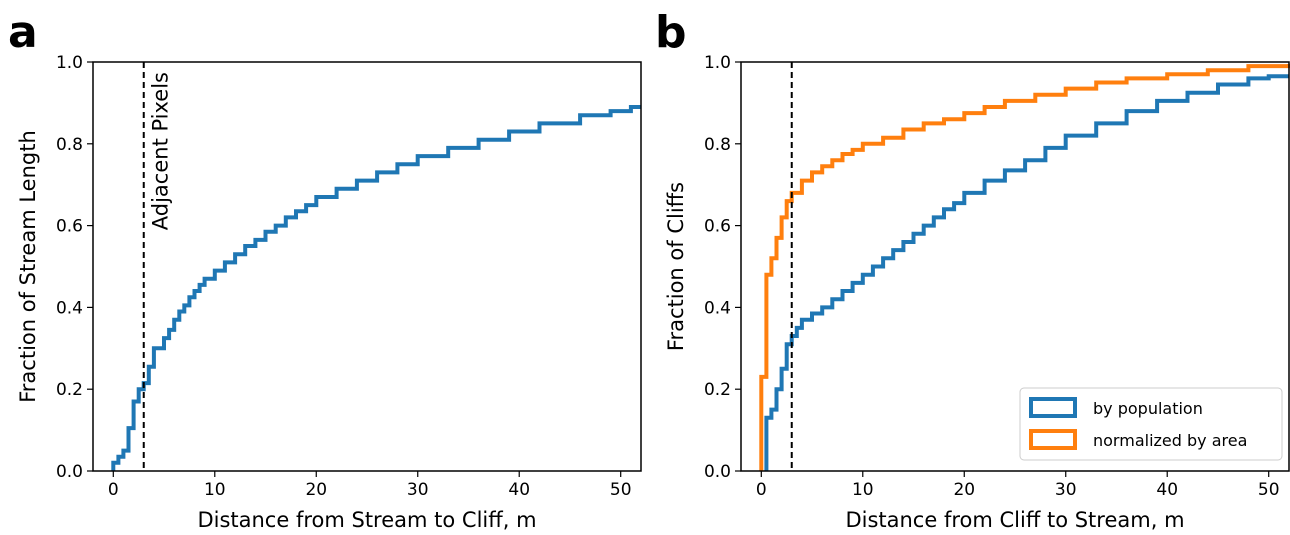 The width and height of the screenshot is (1290, 535). I want to click on legend-label-normalized-by-area: normalized by area, so click(1170, 440).